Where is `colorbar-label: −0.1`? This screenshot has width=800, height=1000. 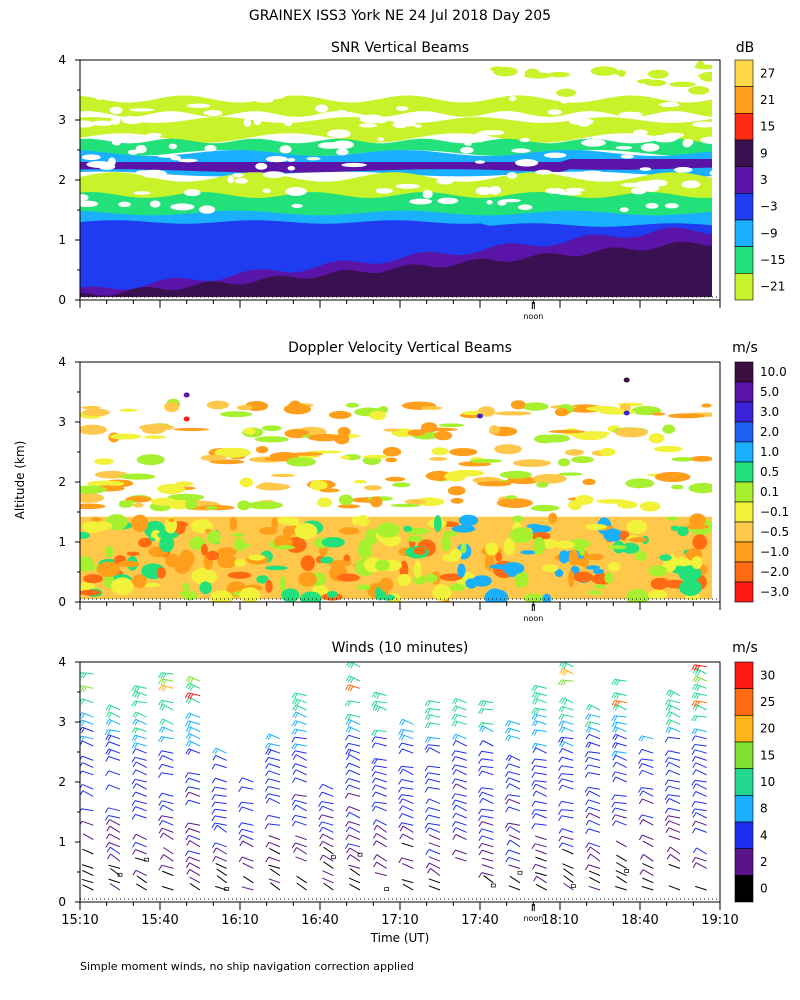 colorbar-label: −0.1 is located at coordinates (774, 512).